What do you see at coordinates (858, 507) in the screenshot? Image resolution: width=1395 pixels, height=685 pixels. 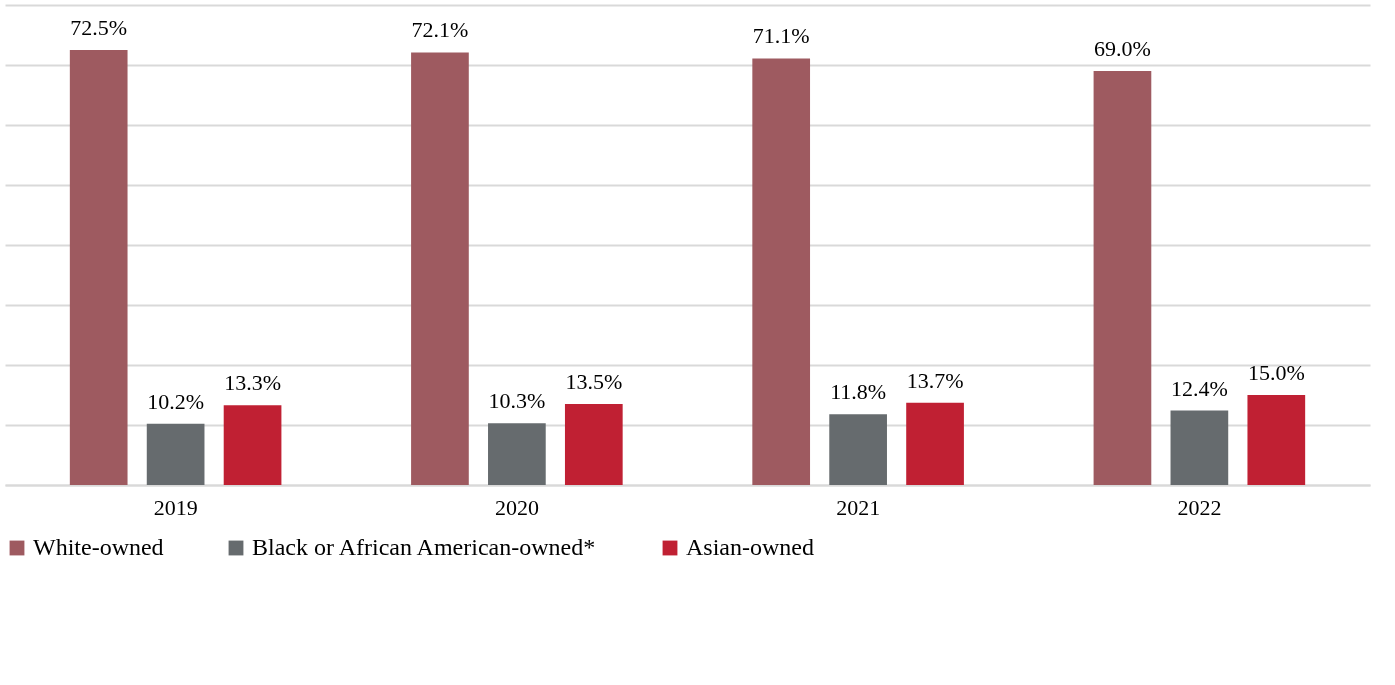 I see `x-tick-label: 2021` at bounding box center [858, 507].